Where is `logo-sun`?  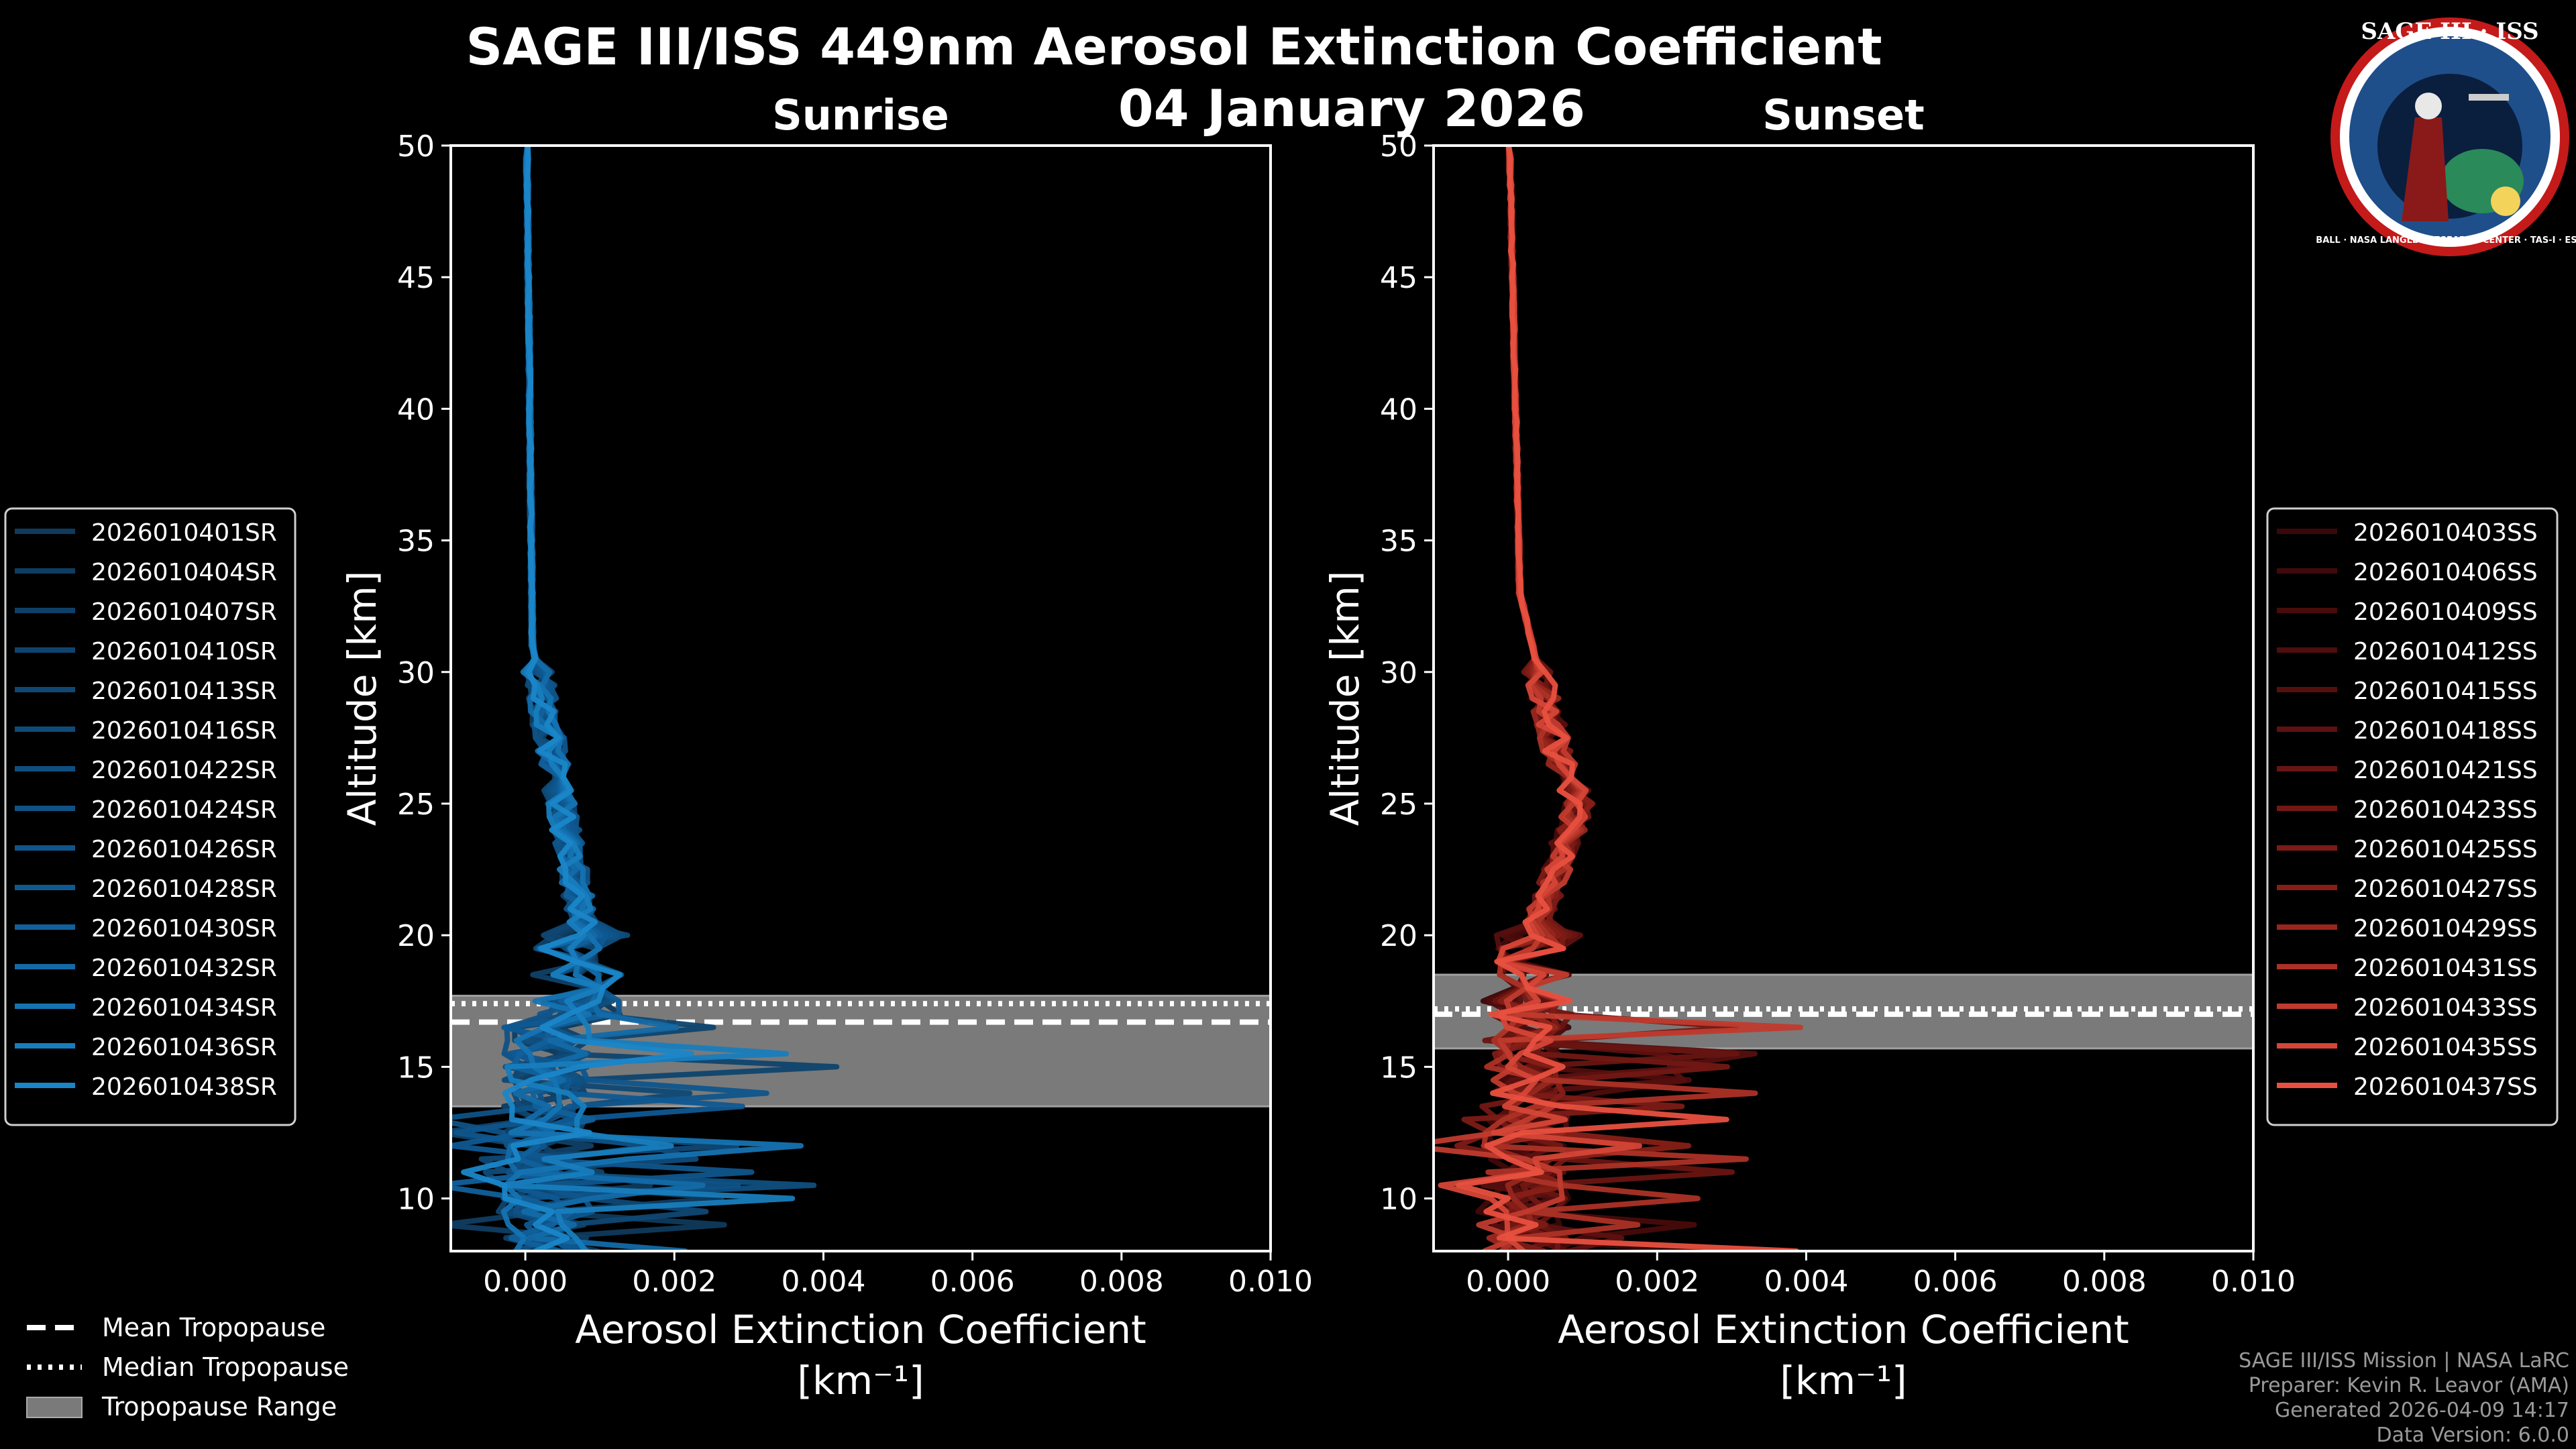
logo-sun is located at coordinates (2505, 201).